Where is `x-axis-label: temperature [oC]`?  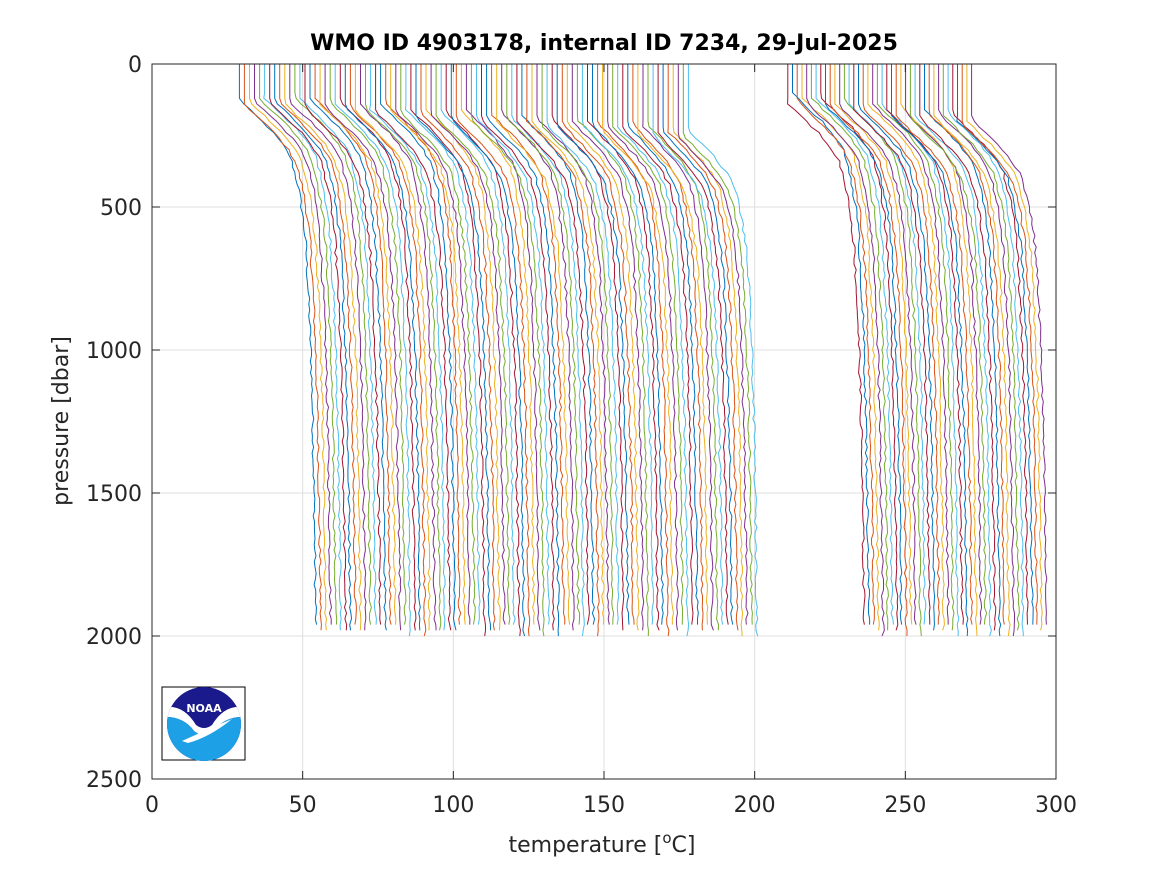
x-axis-label: temperature [oC] is located at coordinates (601, 843).